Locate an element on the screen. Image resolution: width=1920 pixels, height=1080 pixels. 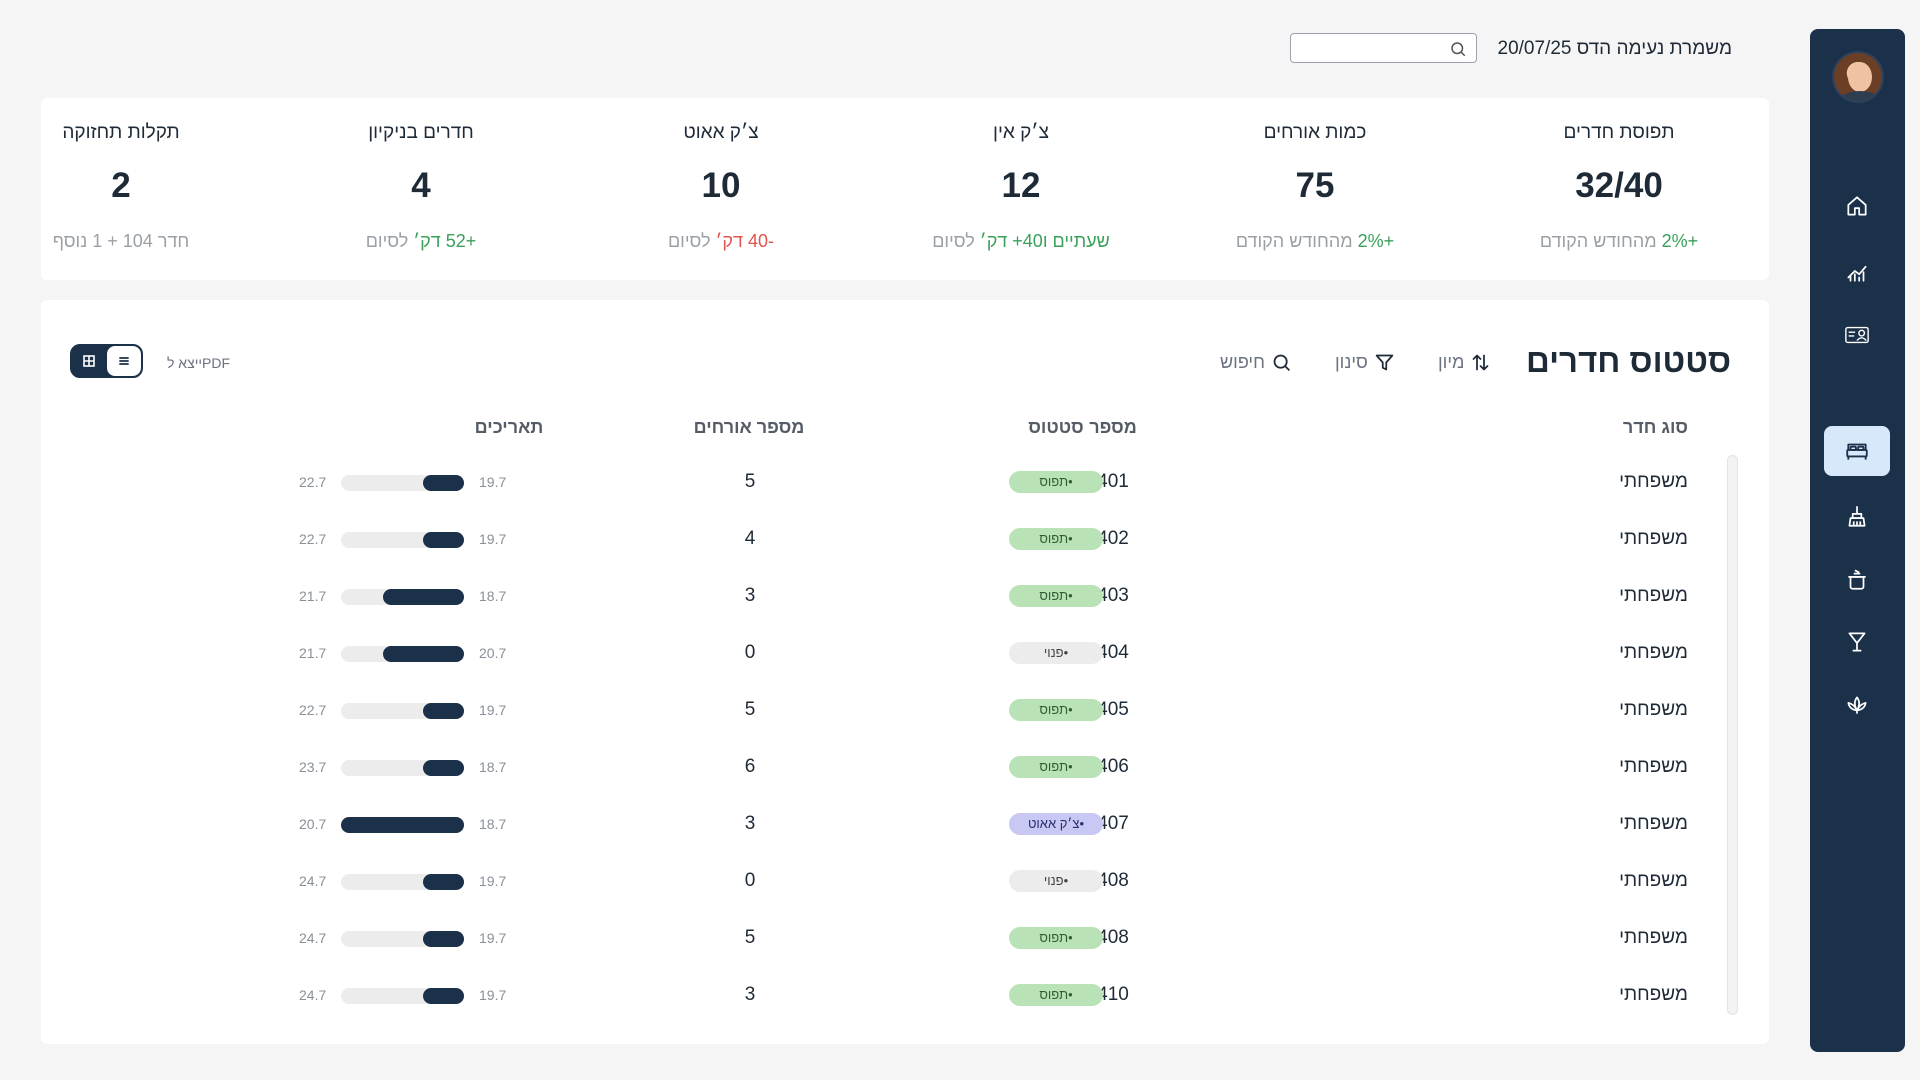
table-search-button: חיפוש is located at coordinates (1256, 362).